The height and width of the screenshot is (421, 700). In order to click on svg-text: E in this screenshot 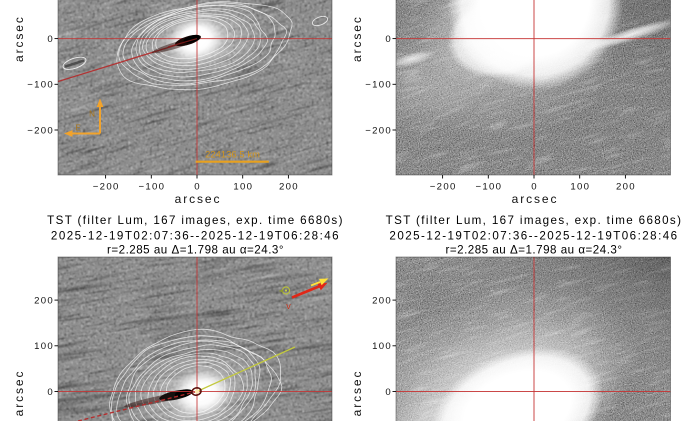, I will do `click(77, 128)`.